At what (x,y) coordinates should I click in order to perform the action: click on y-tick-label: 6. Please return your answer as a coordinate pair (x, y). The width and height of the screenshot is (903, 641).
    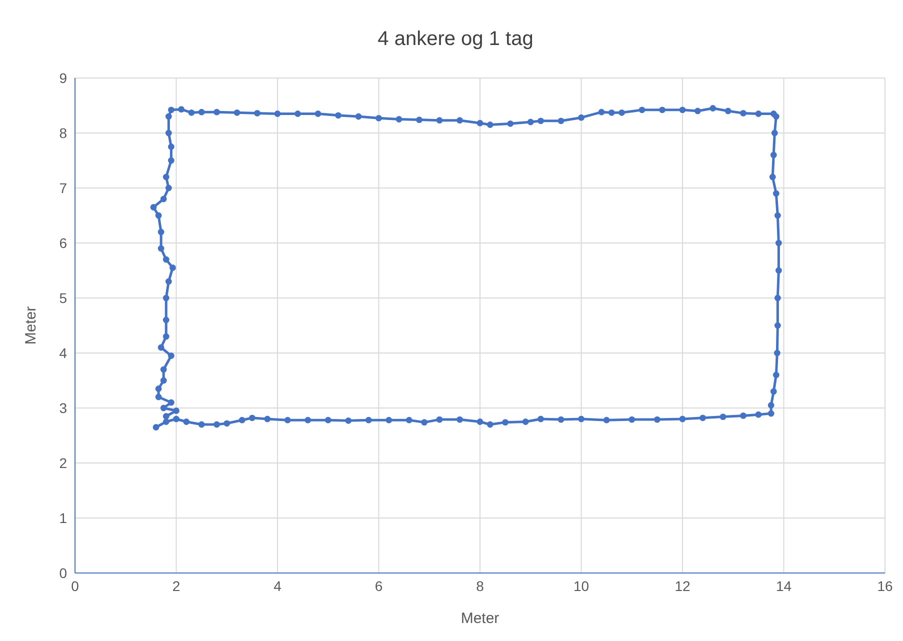
    Looking at the image, I should click on (63, 242).